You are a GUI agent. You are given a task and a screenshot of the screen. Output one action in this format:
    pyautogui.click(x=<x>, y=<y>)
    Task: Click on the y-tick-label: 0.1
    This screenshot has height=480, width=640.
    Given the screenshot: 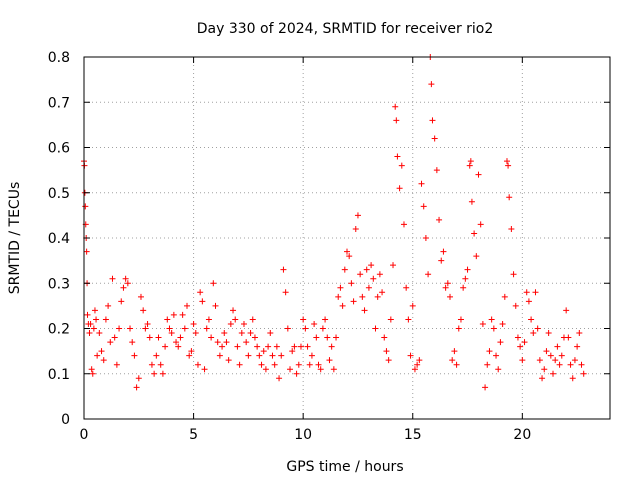 What is the action you would take?
    pyautogui.click(x=59, y=375)
    